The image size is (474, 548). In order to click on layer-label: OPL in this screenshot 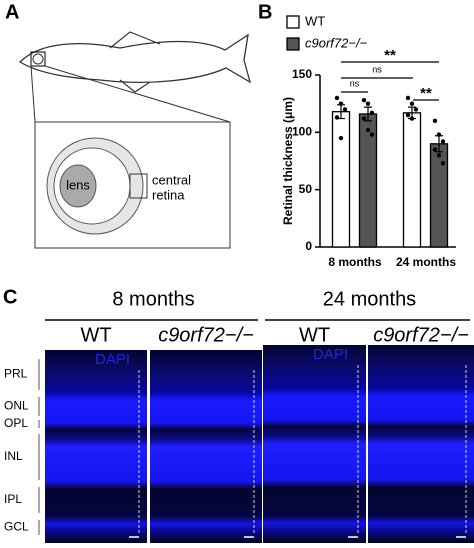, I will do `click(16, 423)`.